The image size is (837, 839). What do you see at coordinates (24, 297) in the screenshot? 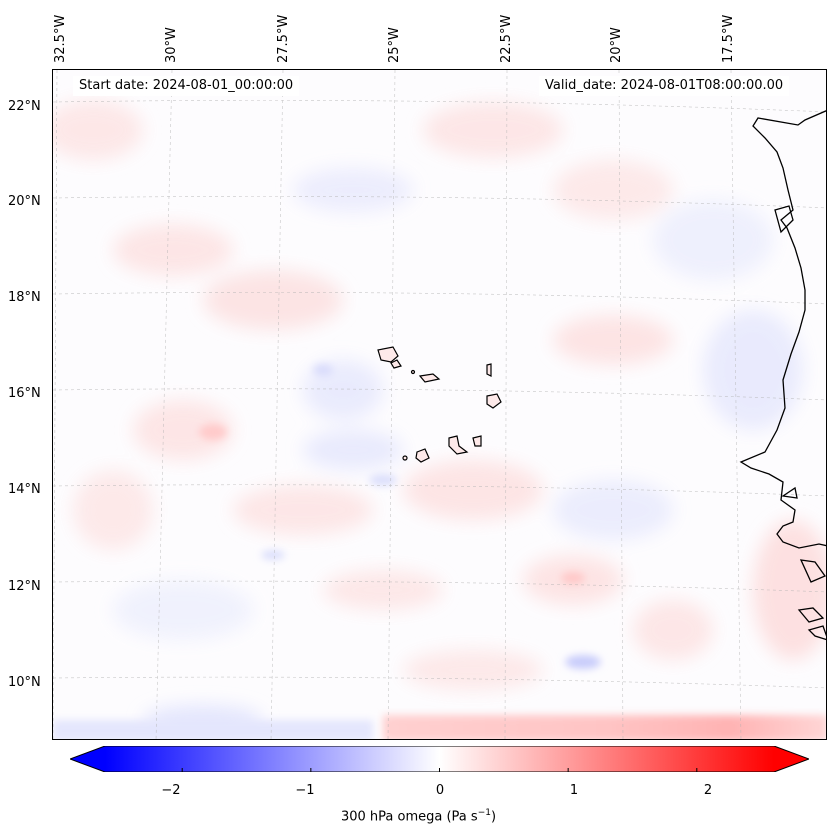
I see `lat-label-18n: 18°N` at bounding box center [24, 297].